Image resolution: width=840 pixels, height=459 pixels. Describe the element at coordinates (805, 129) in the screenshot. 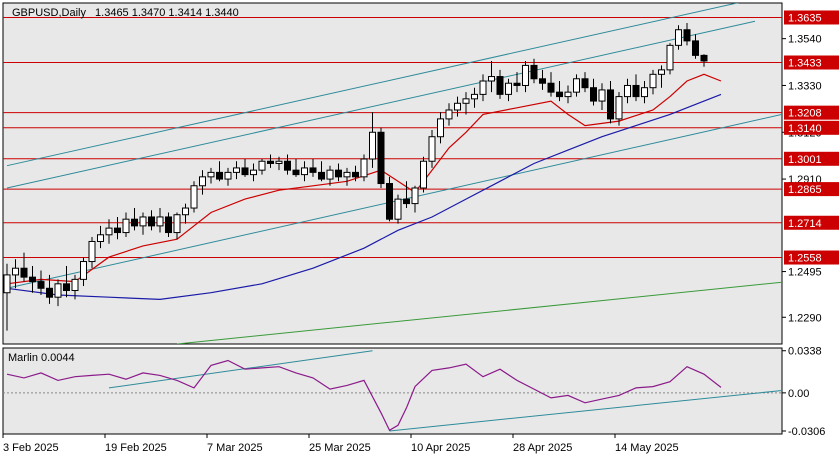

I see `level-label: 1.3140` at that location.